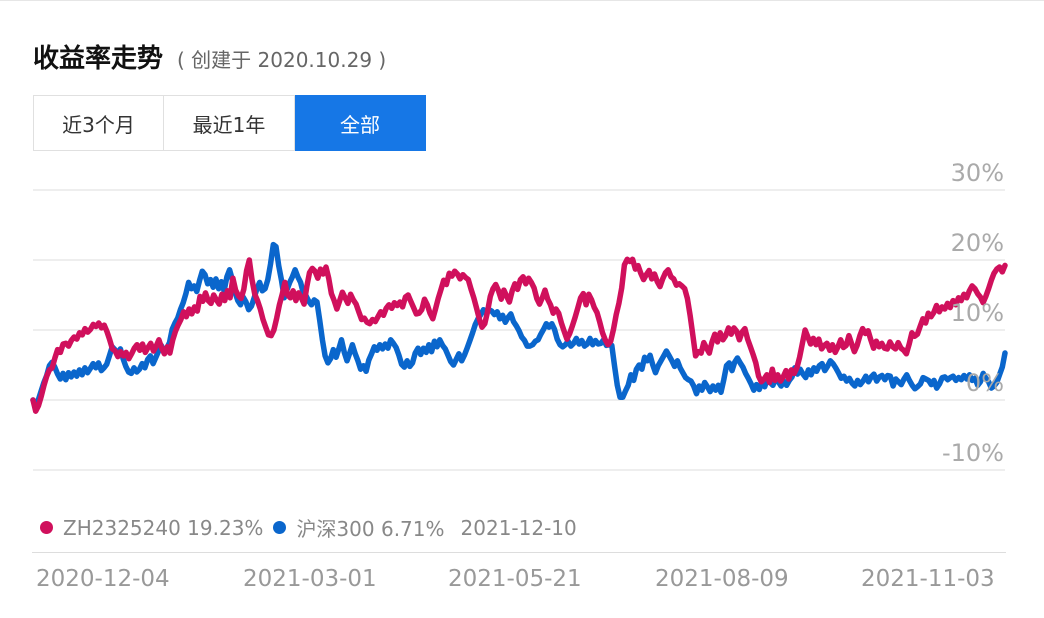 The height and width of the screenshot is (618, 1044). What do you see at coordinates (515, 579) in the screenshot?
I see `x-tick-label: 2021-05-21` at bounding box center [515, 579].